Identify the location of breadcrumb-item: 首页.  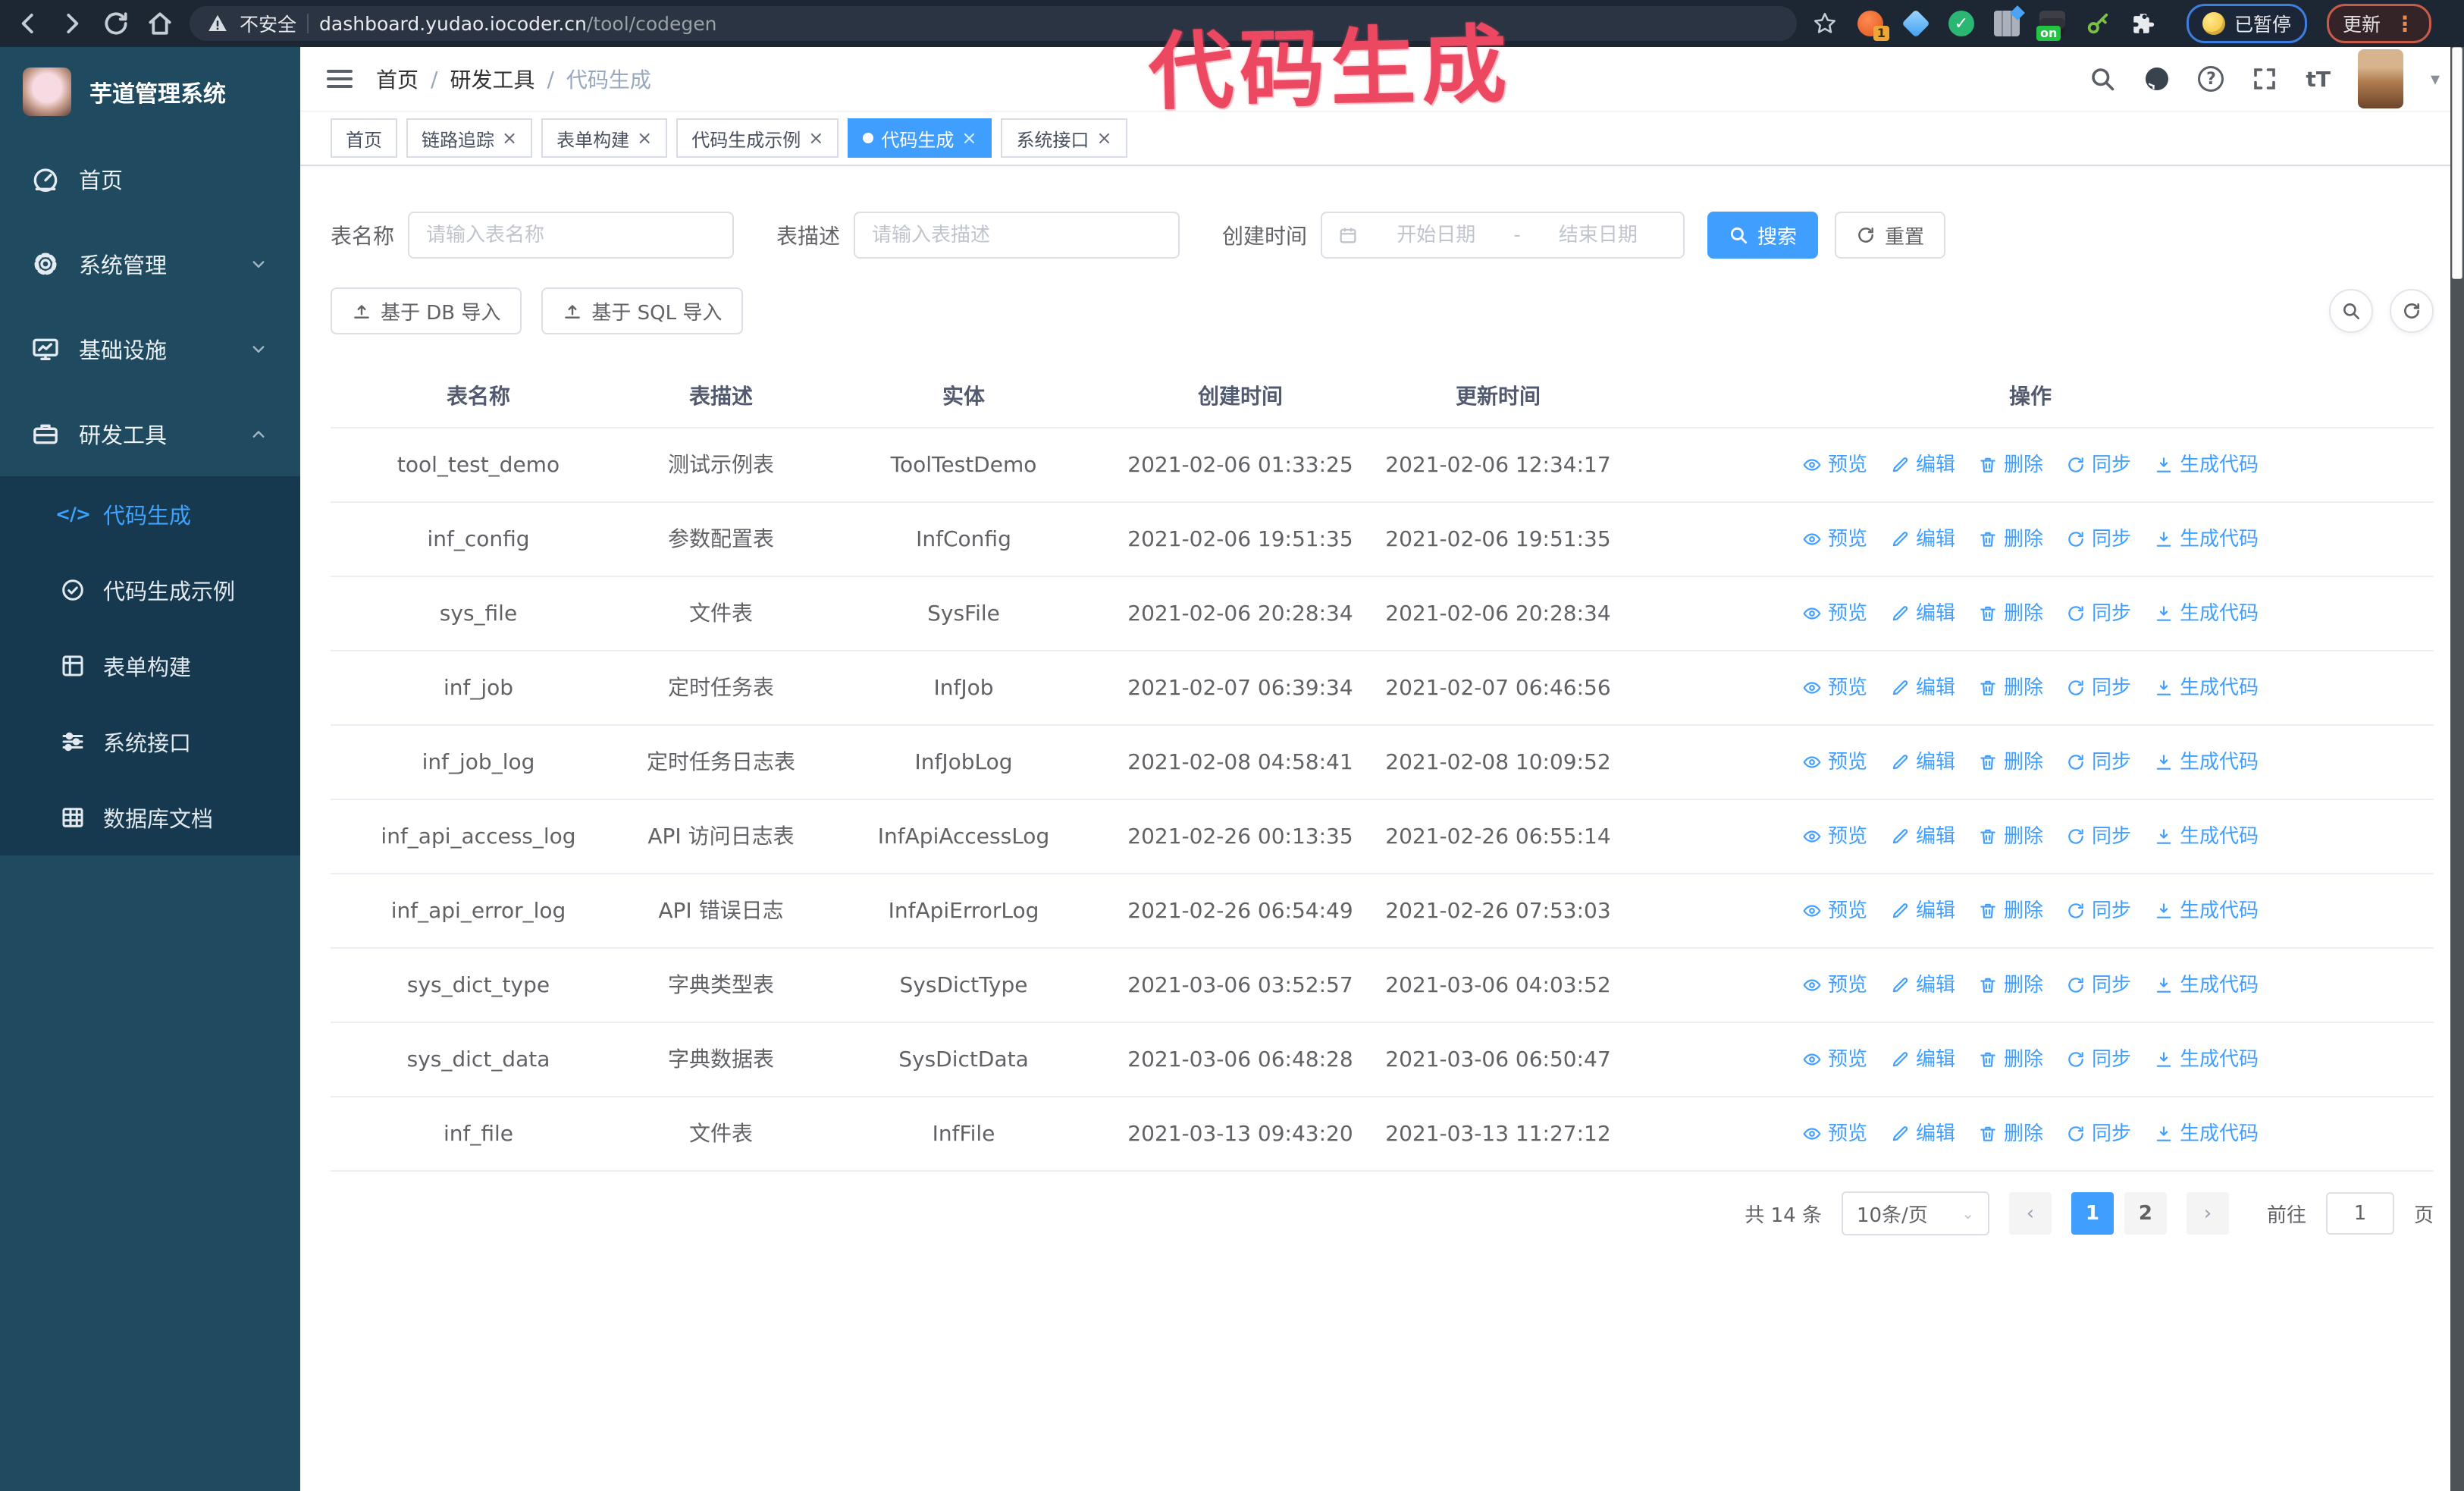
(397, 80).